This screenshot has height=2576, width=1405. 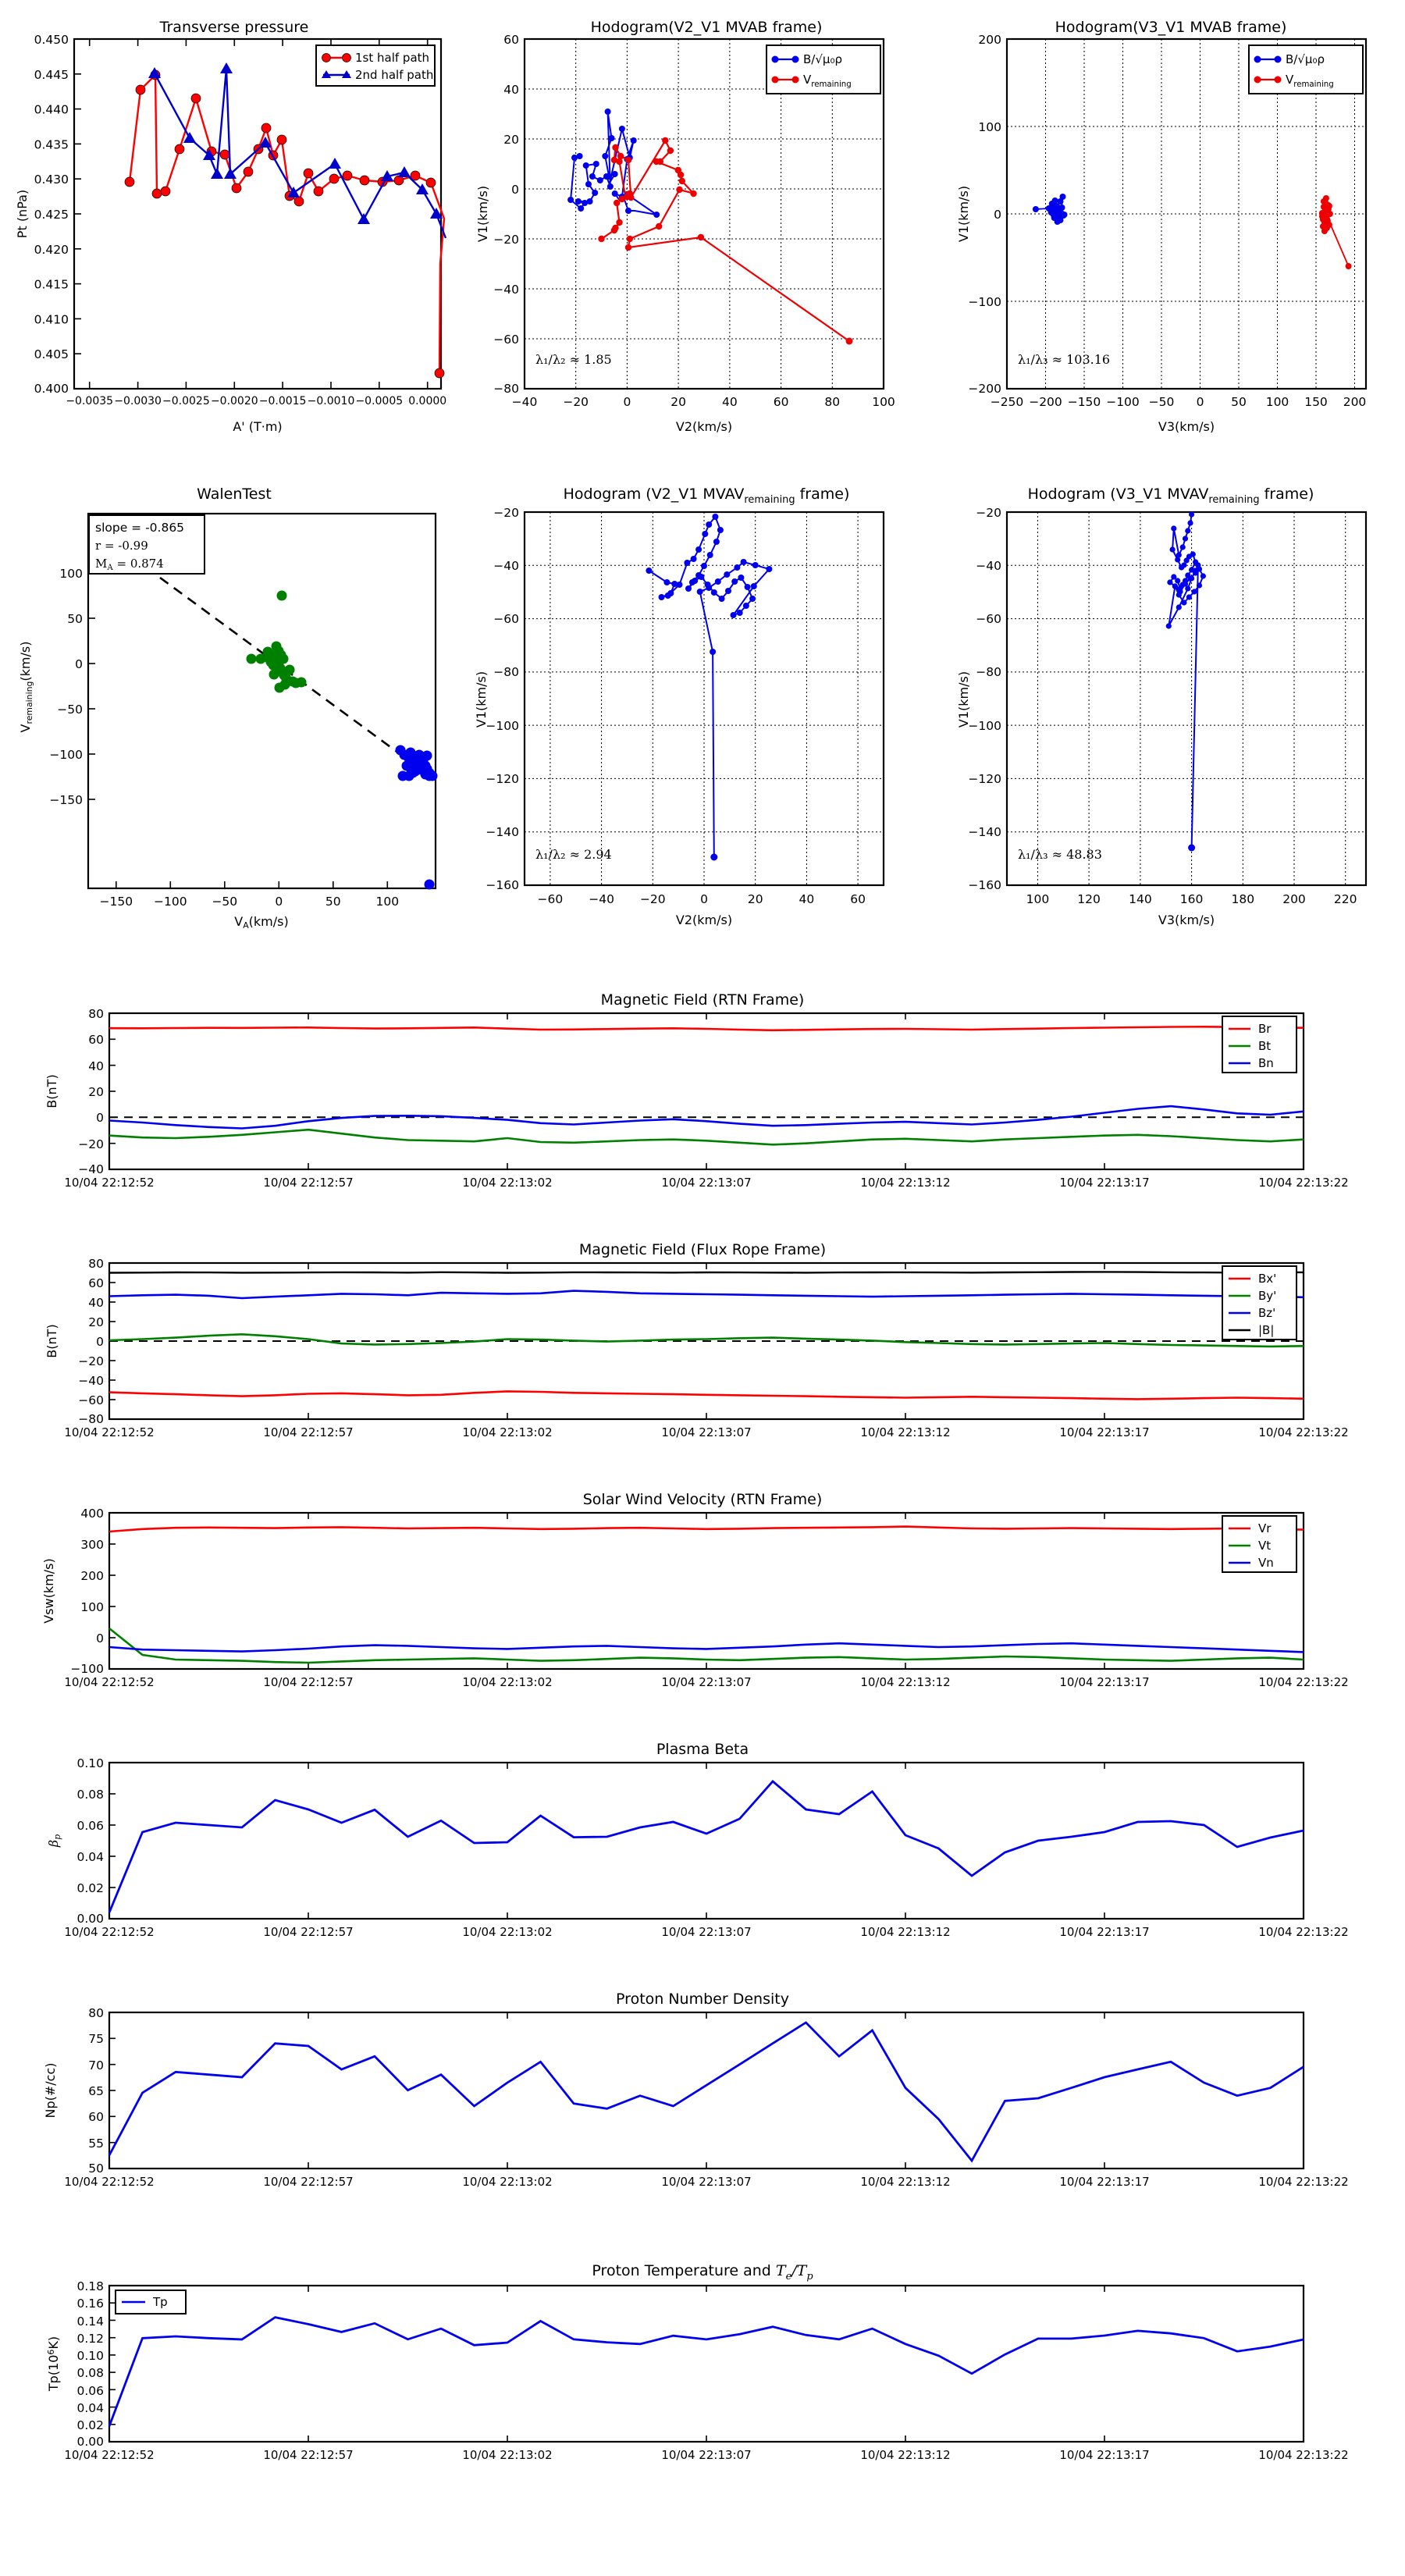 I want to click on svg-text: 160, so click(x=1192, y=899).